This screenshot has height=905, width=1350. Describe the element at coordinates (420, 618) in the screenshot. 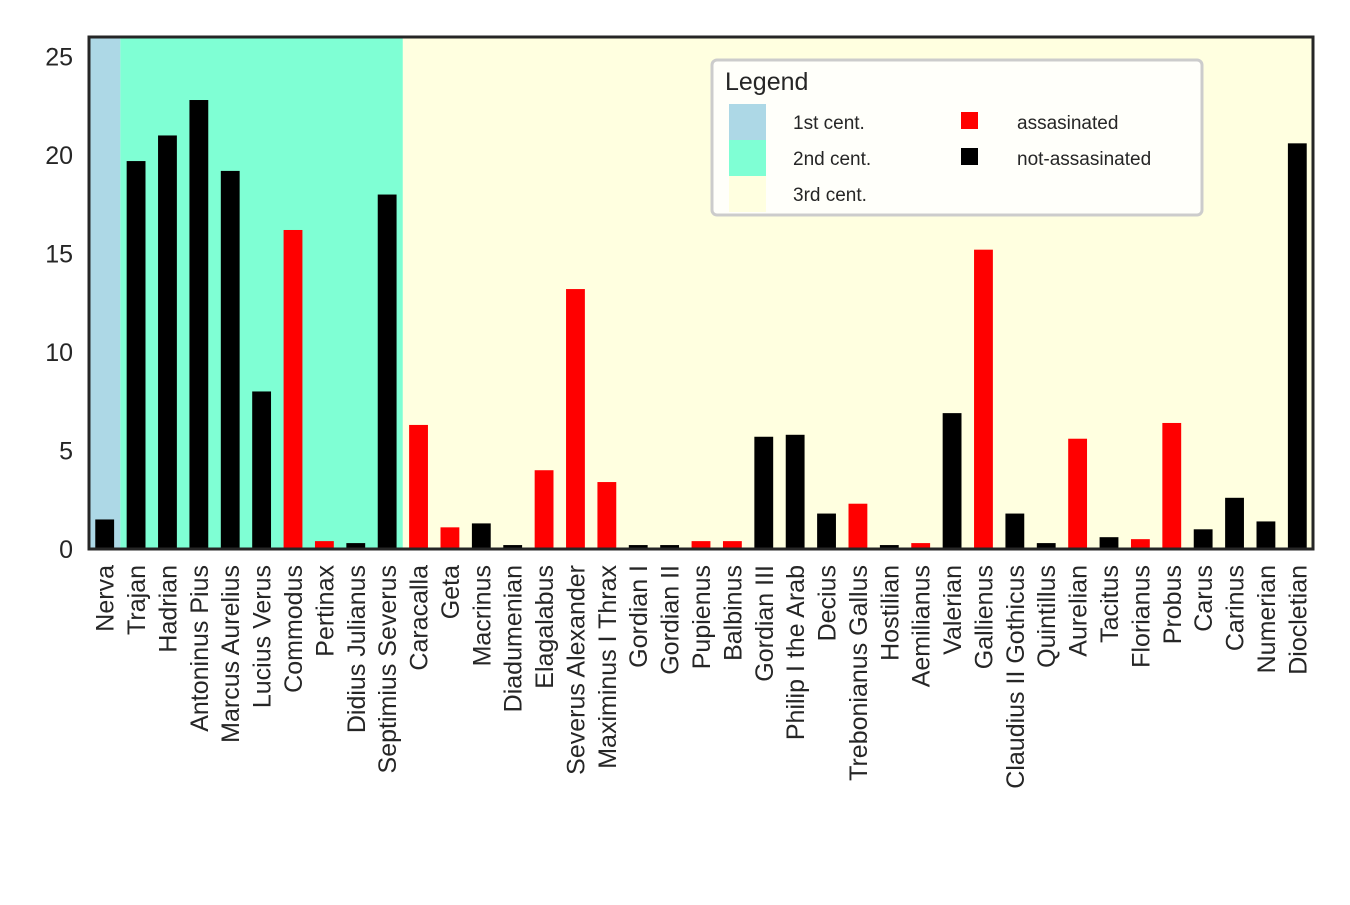

I see `x-tick-label: Caracalla` at that location.